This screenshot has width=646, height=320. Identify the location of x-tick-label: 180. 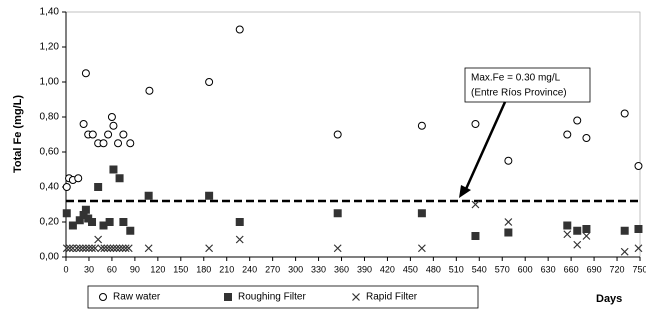
(203, 269).